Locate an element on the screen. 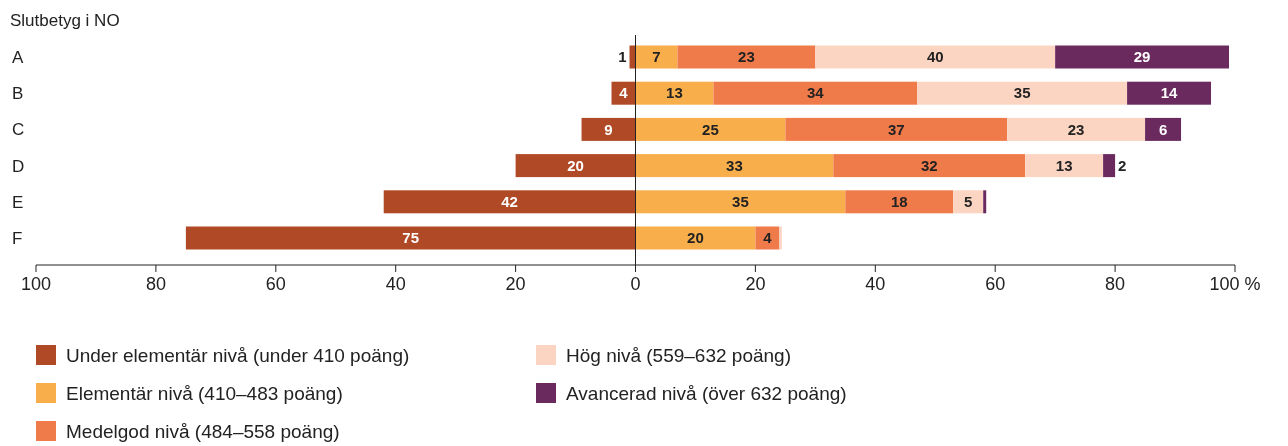 Image resolution: width=1288 pixels, height=446 pixels. data-label: 9 is located at coordinates (608, 129).